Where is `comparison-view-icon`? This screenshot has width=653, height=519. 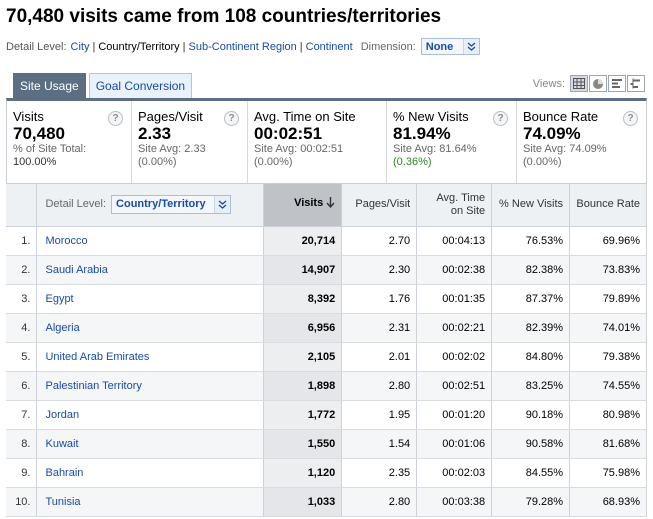 comparison-view-icon is located at coordinates (636, 83).